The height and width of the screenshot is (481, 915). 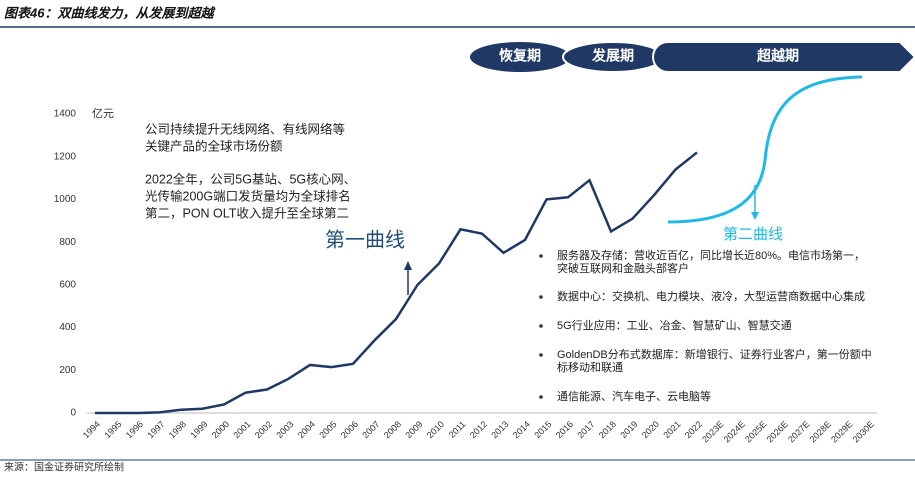 What do you see at coordinates (734, 431) in the screenshot?
I see `x-tick-label: 2024E` at bounding box center [734, 431].